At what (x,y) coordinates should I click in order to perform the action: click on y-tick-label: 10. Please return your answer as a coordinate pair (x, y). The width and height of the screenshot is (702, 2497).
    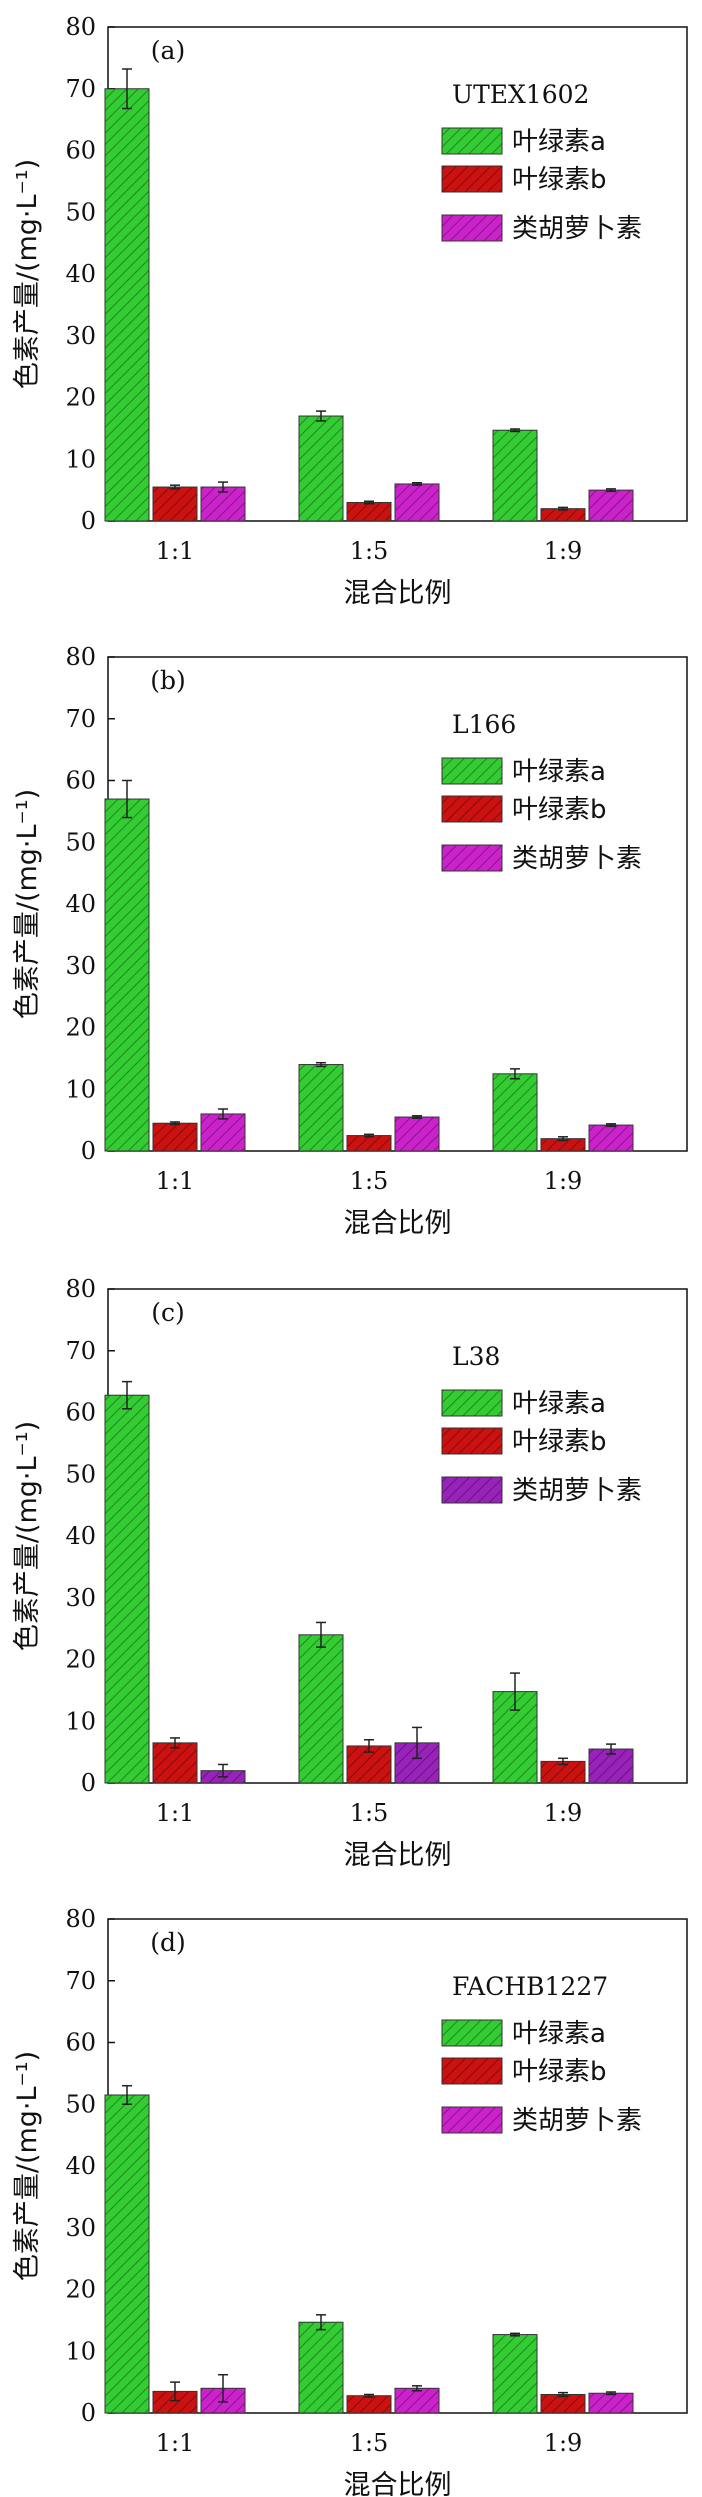
    Looking at the image, I should click on (80, 2351).